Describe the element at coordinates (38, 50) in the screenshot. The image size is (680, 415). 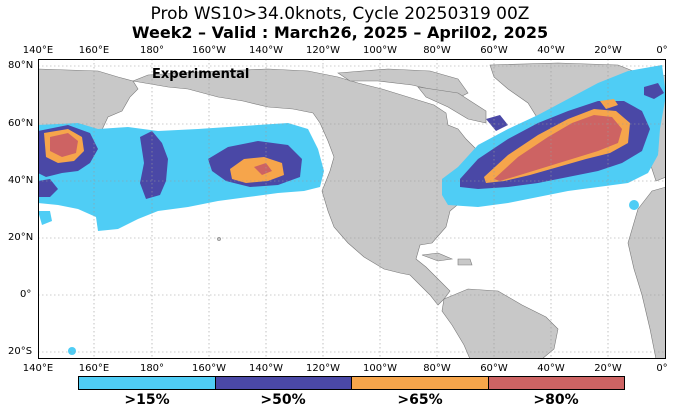
I see `lon-tick-top-140E: 140°E` at that location.